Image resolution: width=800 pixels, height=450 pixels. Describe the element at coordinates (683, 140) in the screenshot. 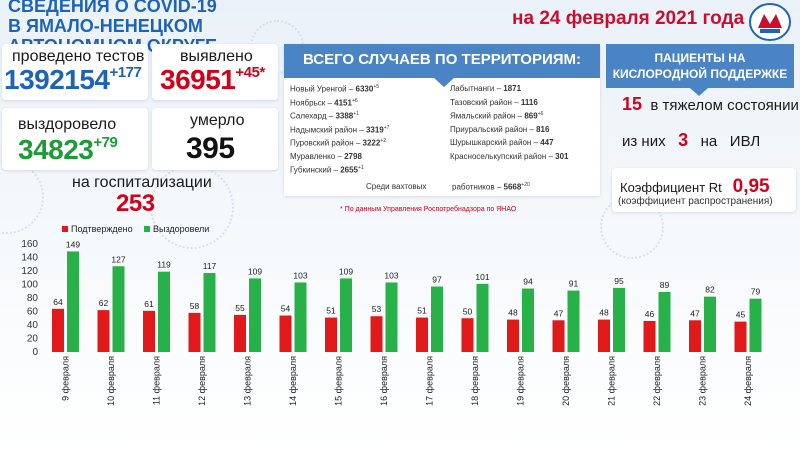

I see `ventilator-count: 3` at that location.